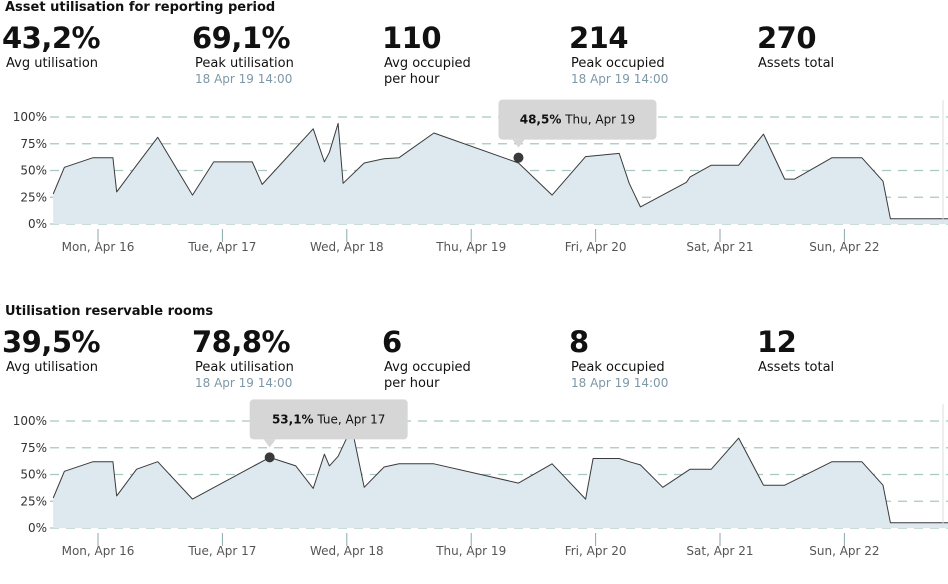 The height and width of the screenshot is (584, 948). I want to click on stat-peak-occupied: 8 Peak occupied 18 Apr 19 14:00, so click(618, 357).